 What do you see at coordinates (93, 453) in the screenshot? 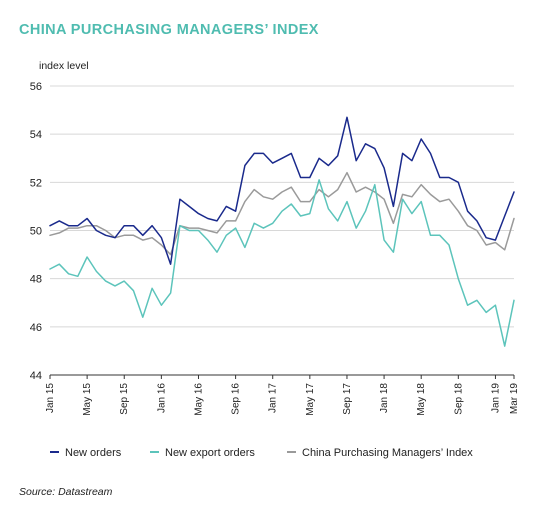
I see `legend-label: New orders` at bounding box center [93, 453].